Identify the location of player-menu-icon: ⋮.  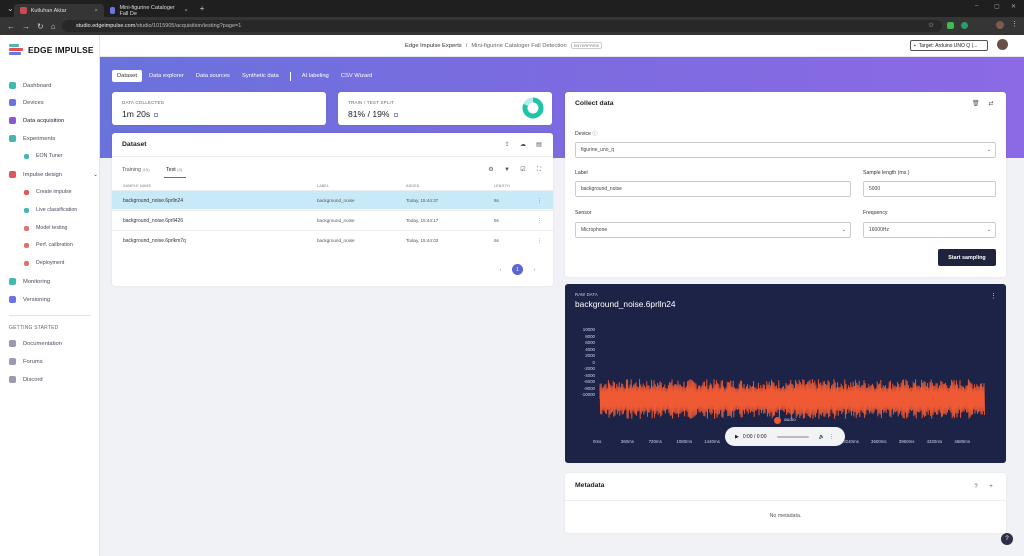
(831, 436).